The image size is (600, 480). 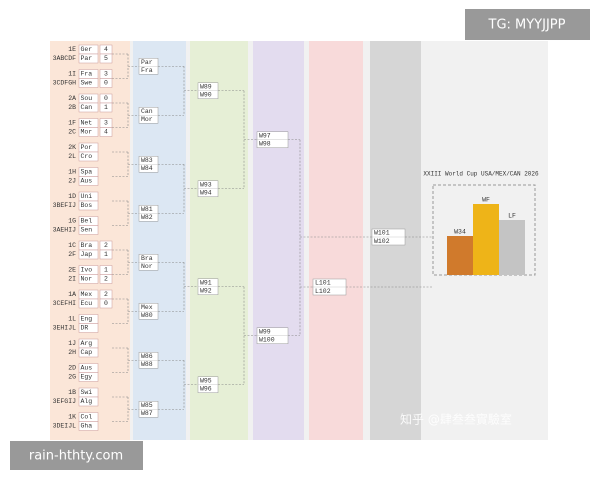 I want to click on team-name: Col, so click(x=87, y=417).